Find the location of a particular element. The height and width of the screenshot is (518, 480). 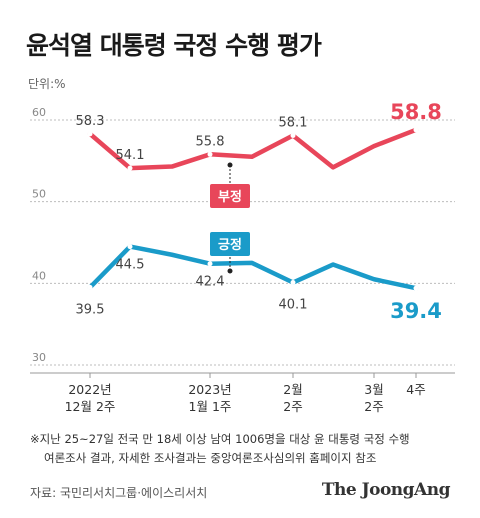

x-tick-label: 12월 2주 is located at coordinates (90, 406).